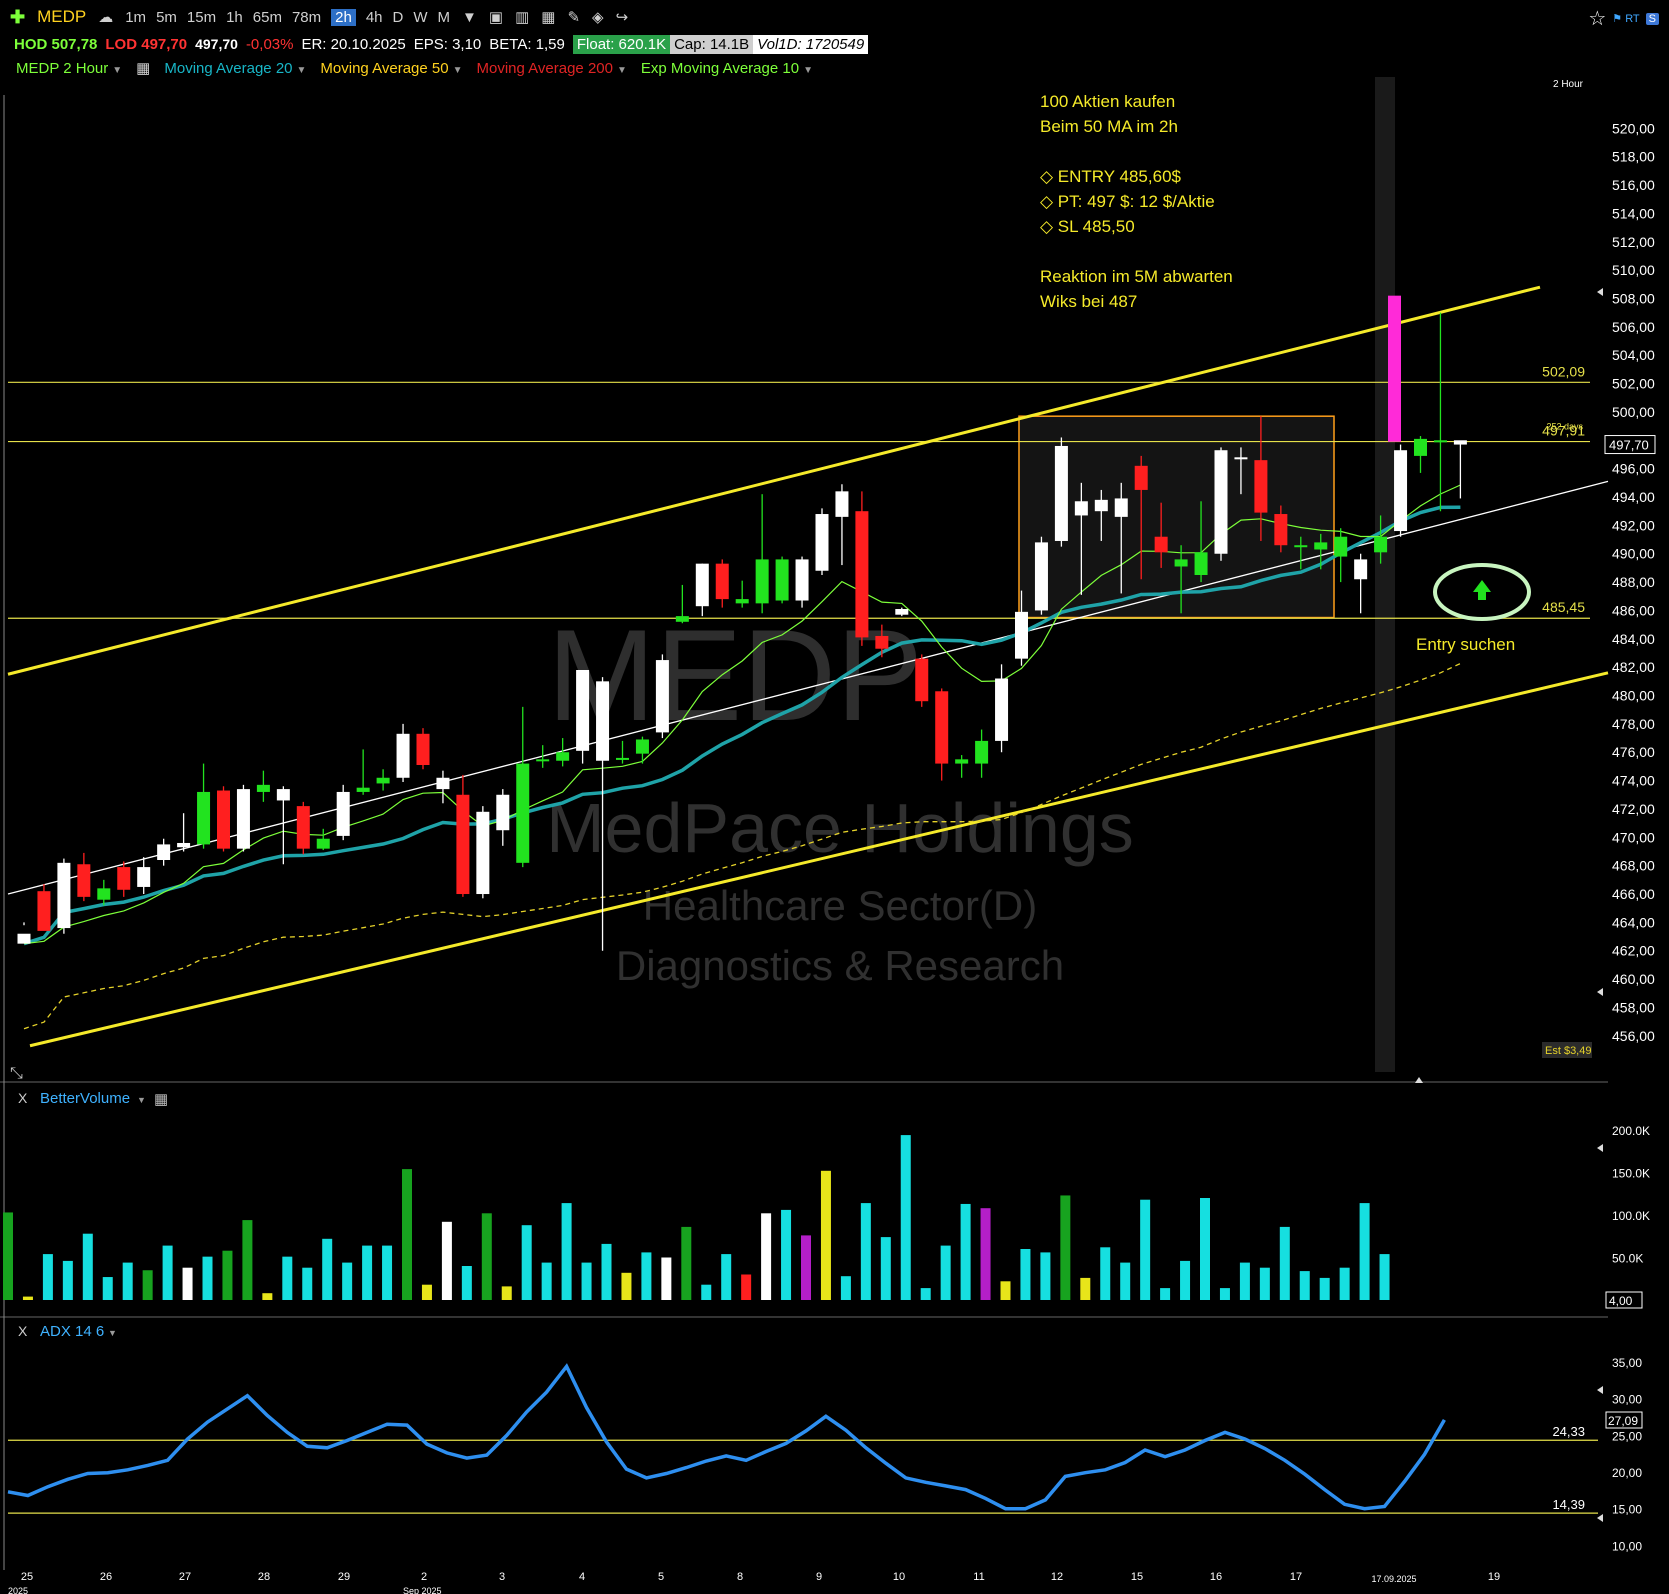  I want to click on price-tick-label: 482,00, so click(1633, 667).